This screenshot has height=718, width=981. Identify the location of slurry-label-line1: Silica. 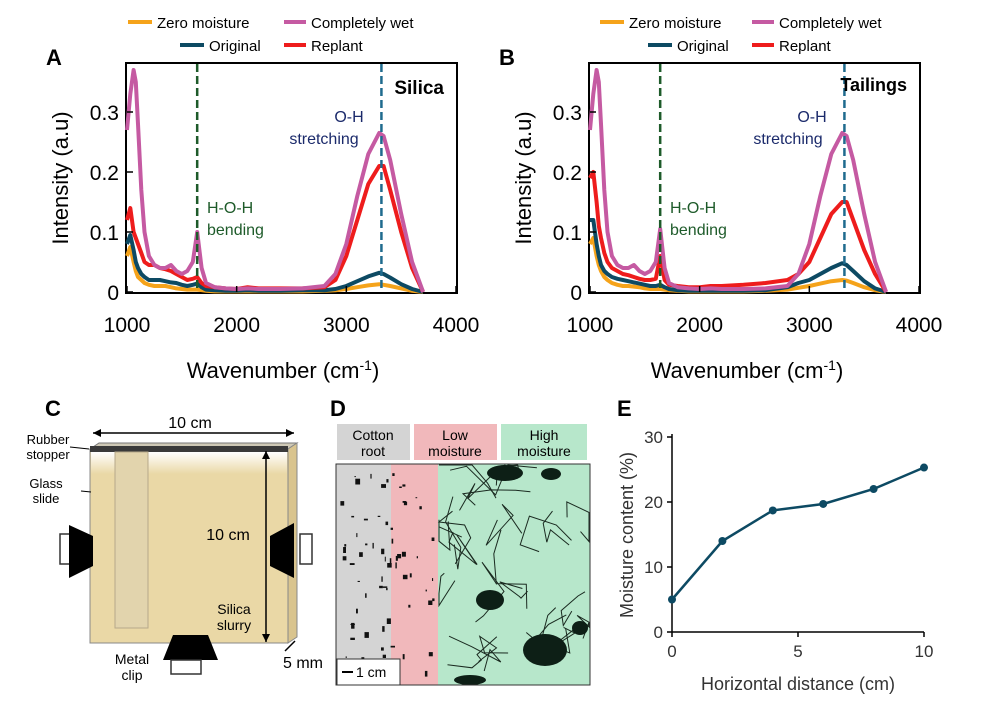
(234, 609).